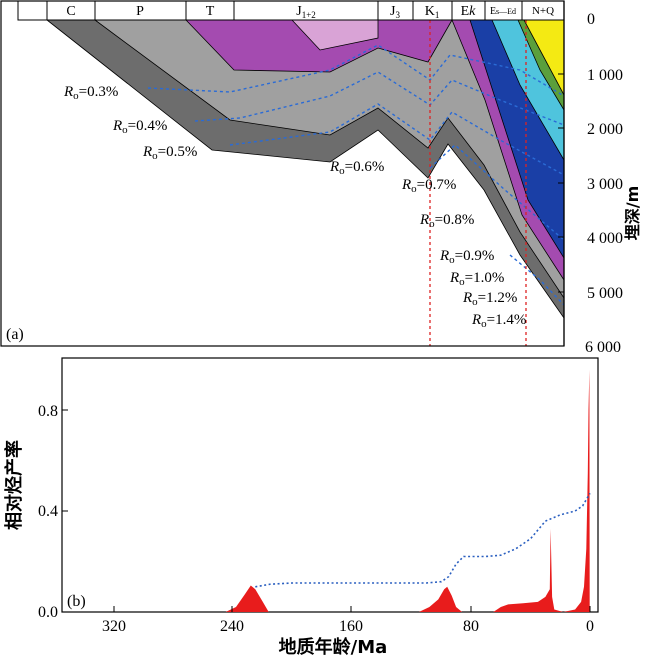 The image size is (650, 657). Describe the element at coordinates (48, 612) in the screenshot. I see `y-tick-label-0: 0.0` at that location.